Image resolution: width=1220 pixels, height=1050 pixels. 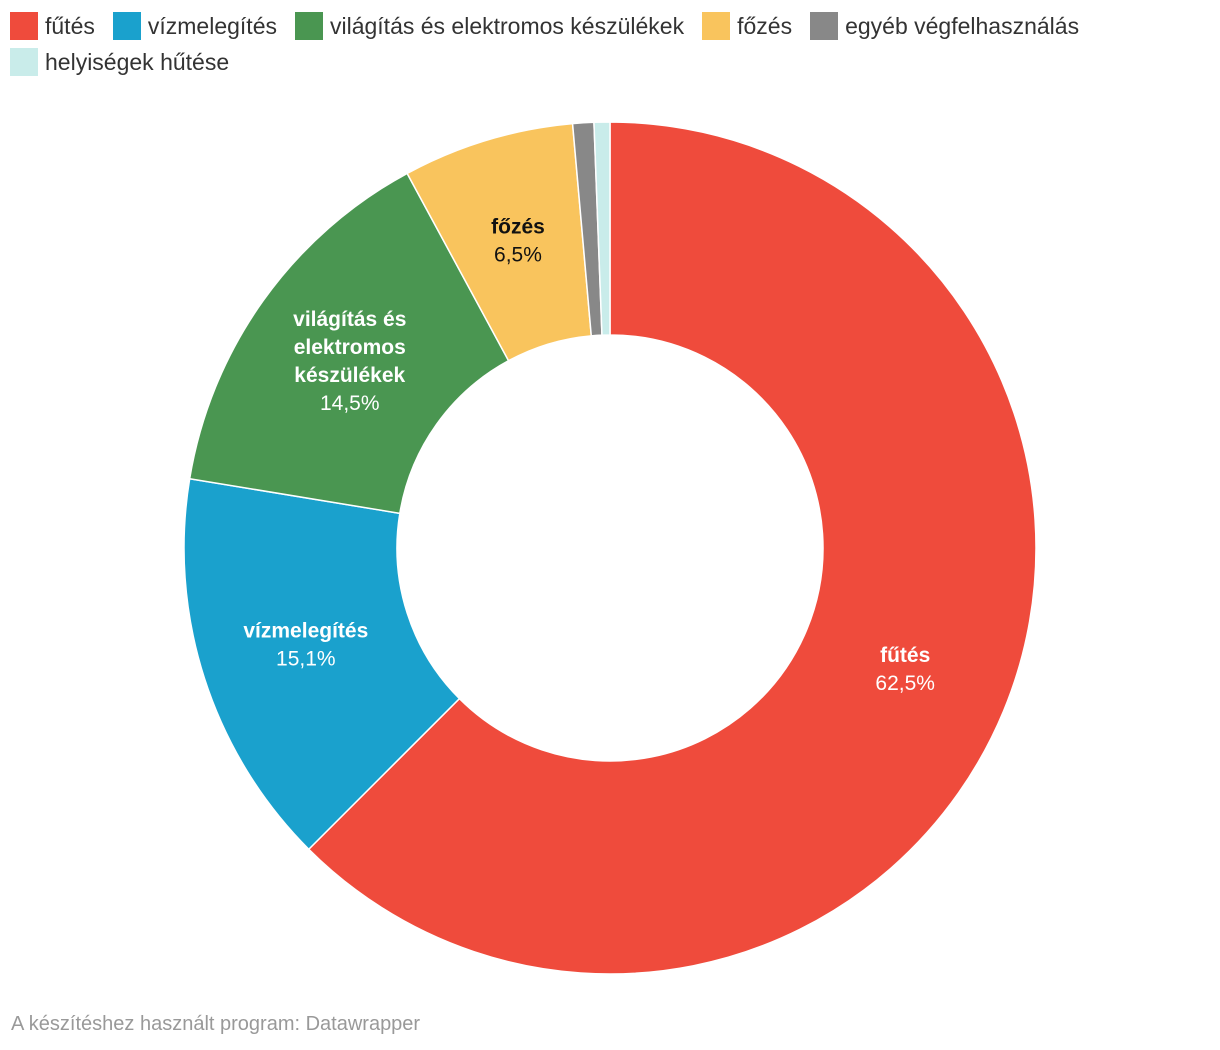 I want to click on legend-item: vízmelegítés, so click(x=194, y=26).